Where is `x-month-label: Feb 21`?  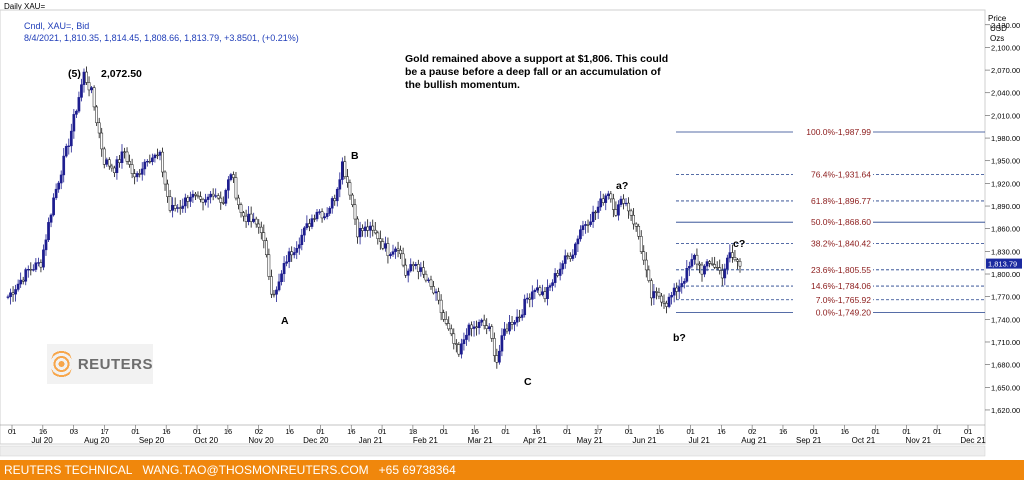 x-month-label: Feb 21 is located at coordinates (425, 440).